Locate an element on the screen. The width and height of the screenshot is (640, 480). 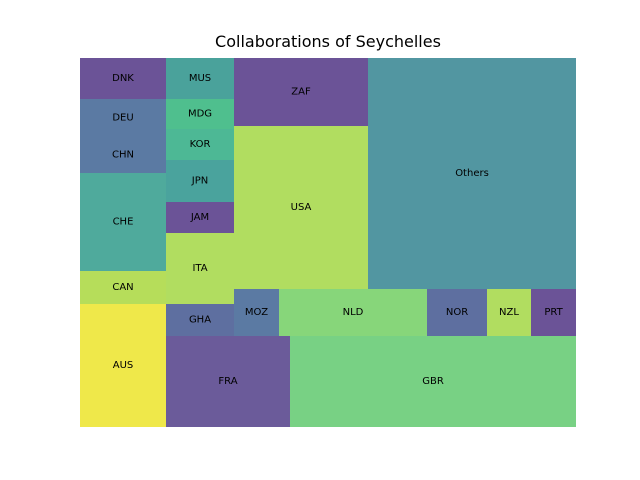
tile-label-deu: DEU is located at coordinates (122, 118).